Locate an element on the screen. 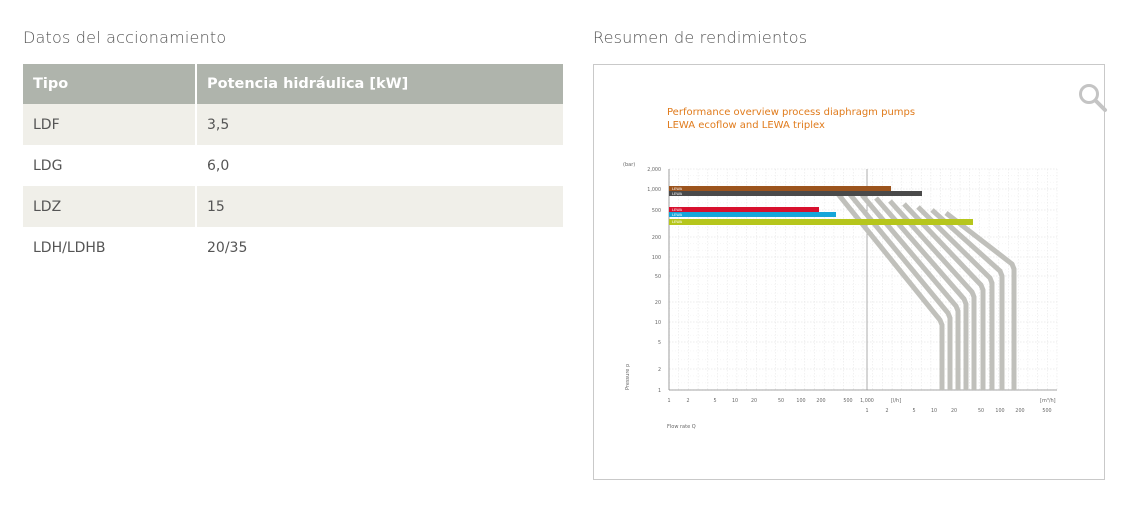 The height and width of the screenshot is (513, 1145). cell-type: LDH/LDHB is located at coordinates (110, 247).